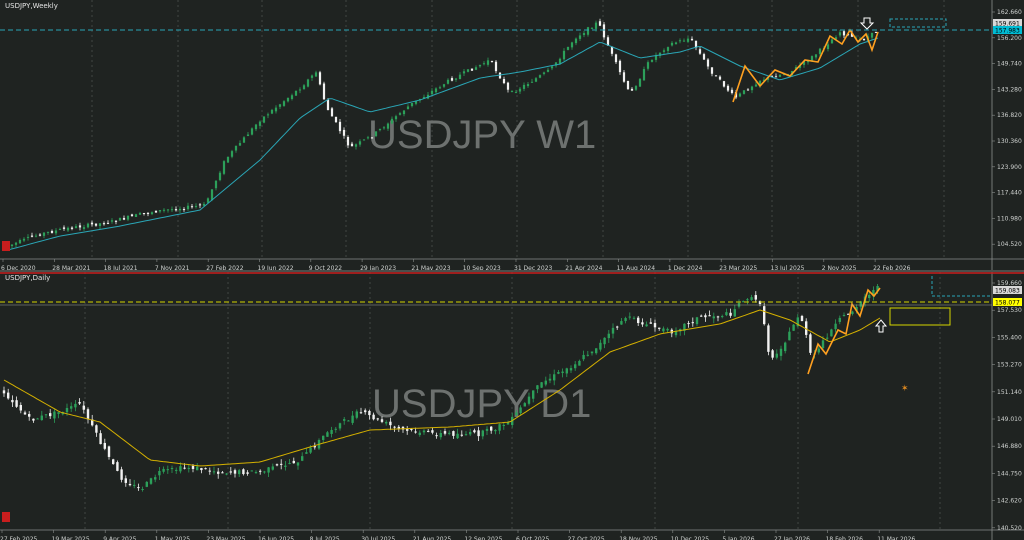 The height and width of the screenshot is (540, 1024). I want to click on panel-separator, so click(512, 271).